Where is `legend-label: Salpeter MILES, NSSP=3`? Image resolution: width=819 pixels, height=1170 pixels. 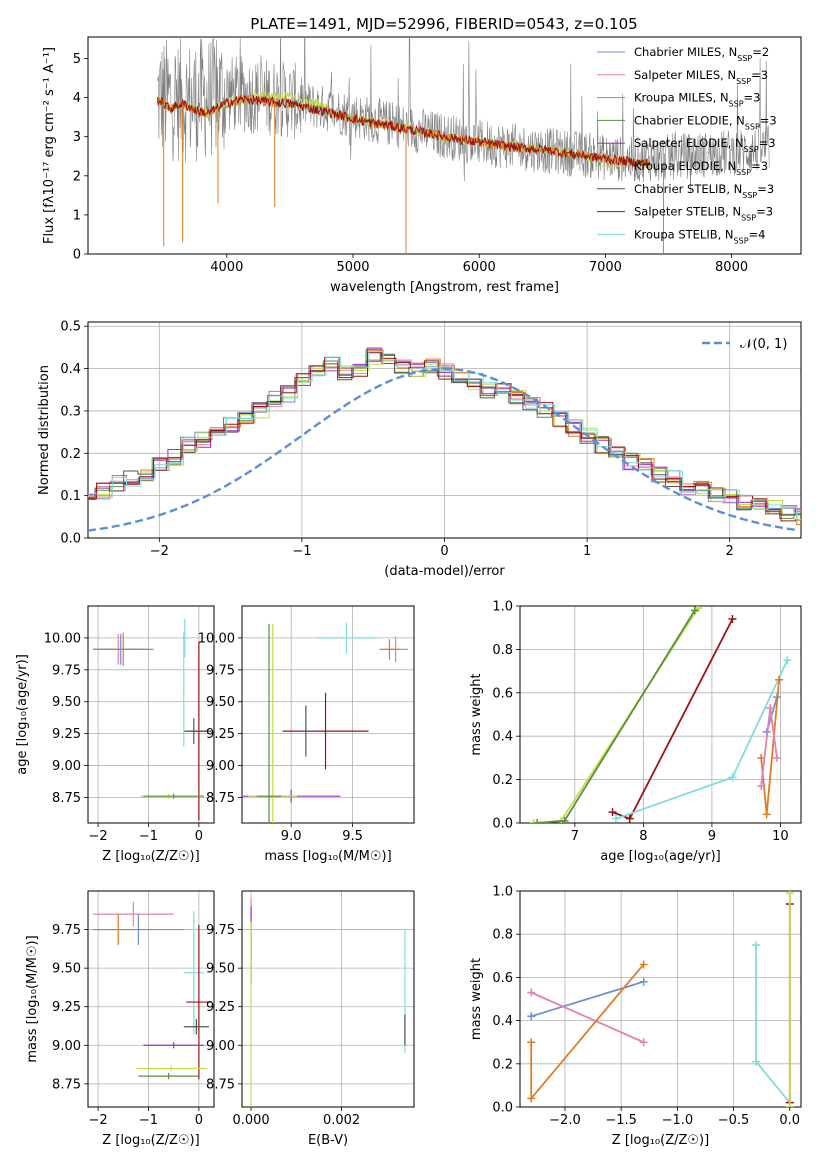
legend-label: Salpeter MILES, NSSP=3 is located at coordinates (701, 77).